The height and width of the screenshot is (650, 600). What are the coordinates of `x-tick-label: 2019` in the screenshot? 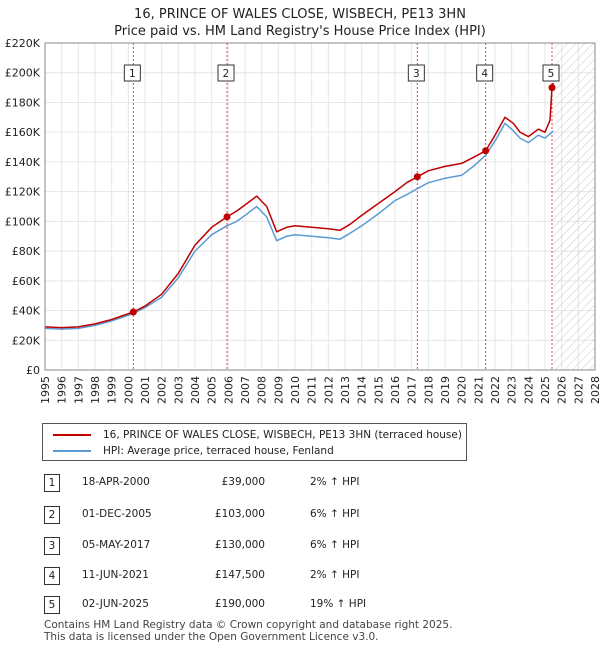 It's located at (445, 390).